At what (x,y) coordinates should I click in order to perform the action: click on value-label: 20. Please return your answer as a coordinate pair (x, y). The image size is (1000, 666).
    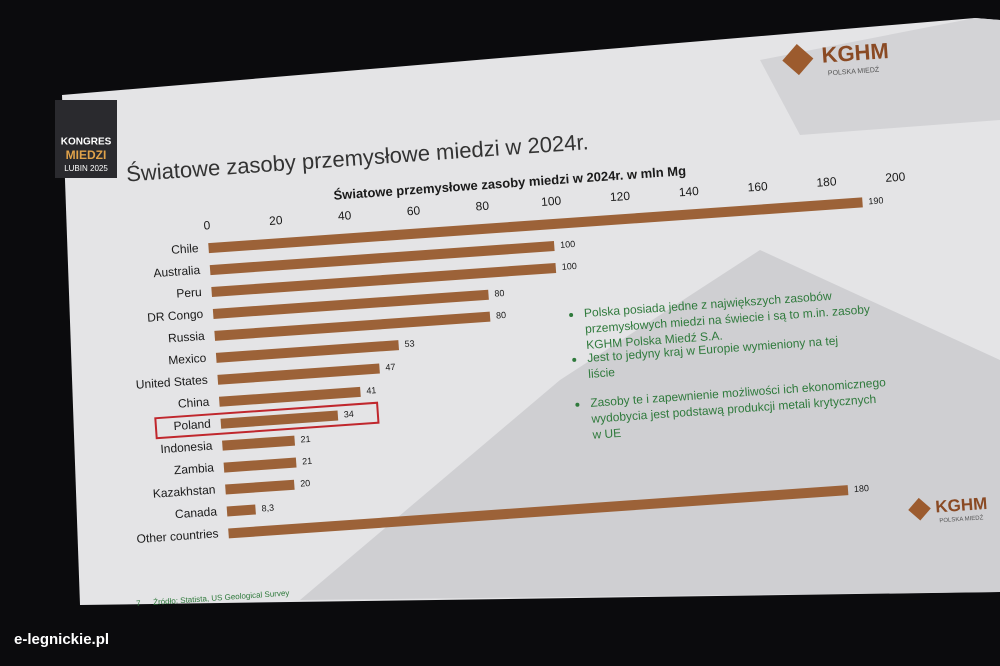
    Looking at the image, I should click on (305, 483).